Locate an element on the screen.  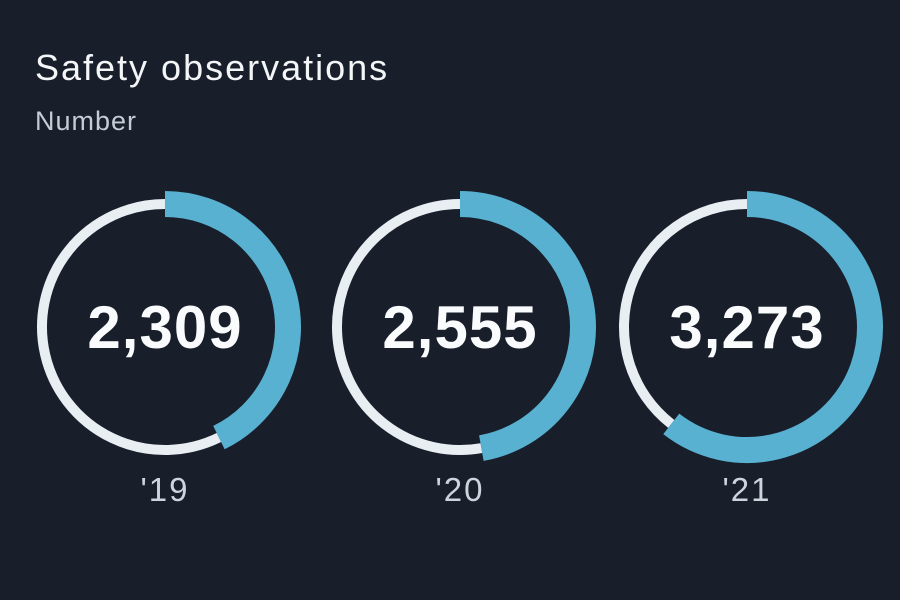
donut-value-2019: 2,309 is located at coordinates (165, 327).